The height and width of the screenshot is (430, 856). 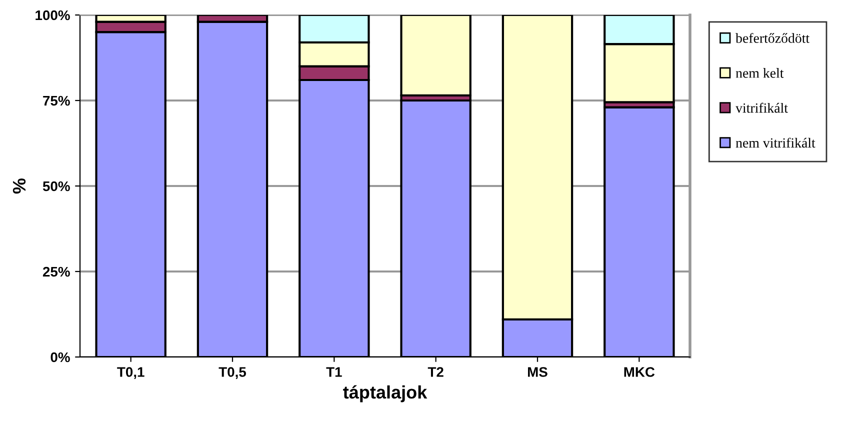 I want to click on y-tick-label: 75%, so click(x=56, y=101).